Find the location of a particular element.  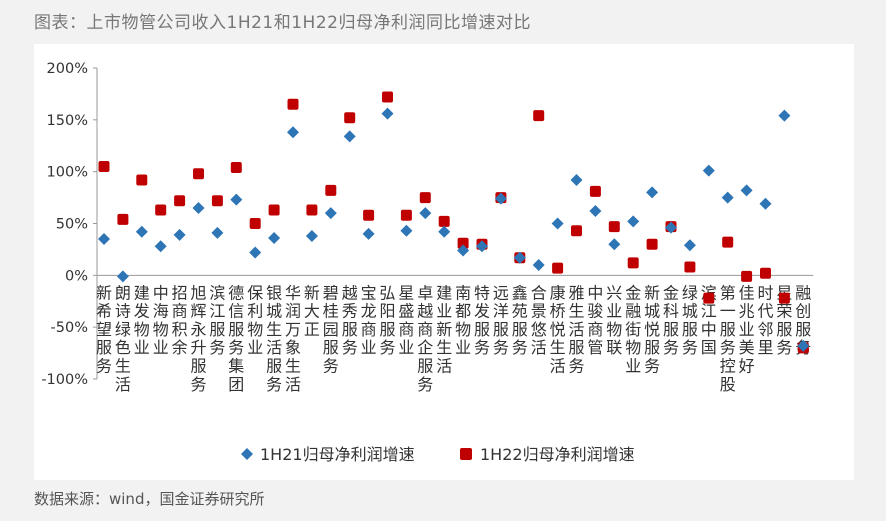

x-tick-label: 越秀服务 is located at coordinates (350, 320).